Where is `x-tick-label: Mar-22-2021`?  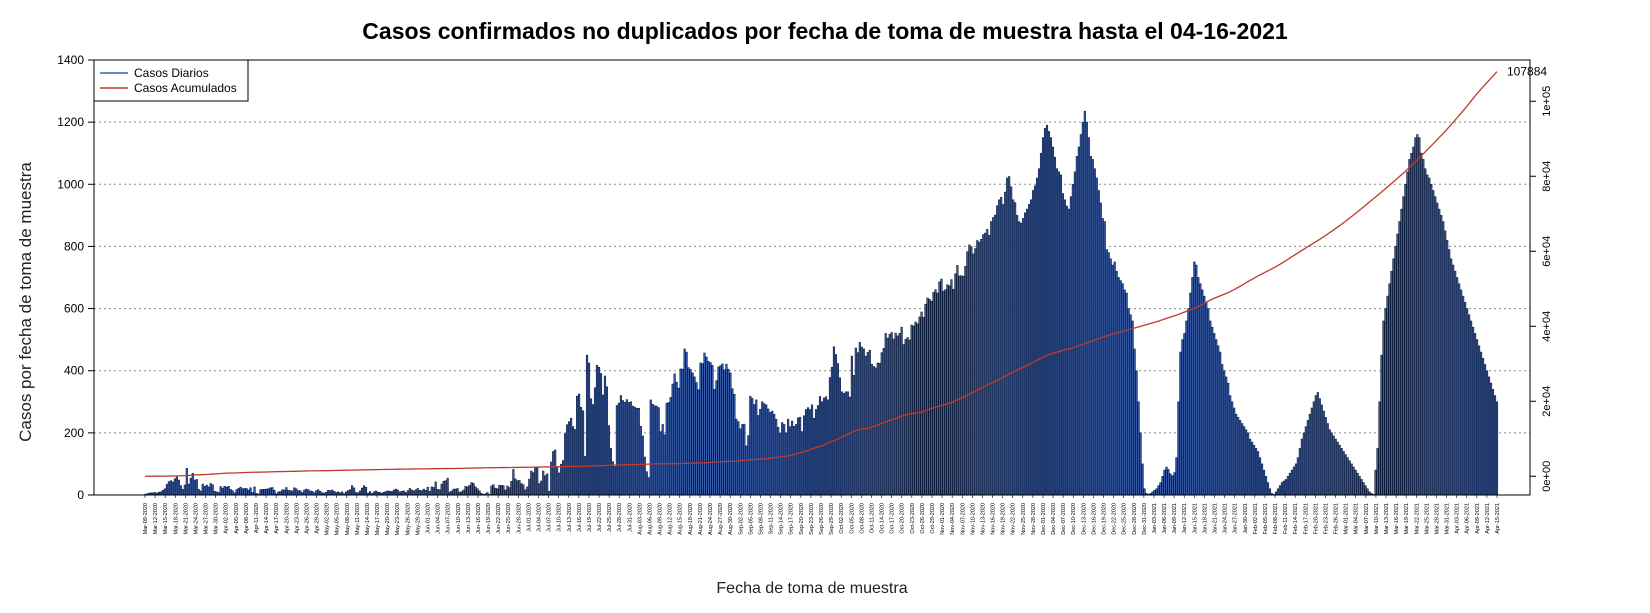 x-tick-label: Mar-22-2021 is located at coordinates (1417, 519).